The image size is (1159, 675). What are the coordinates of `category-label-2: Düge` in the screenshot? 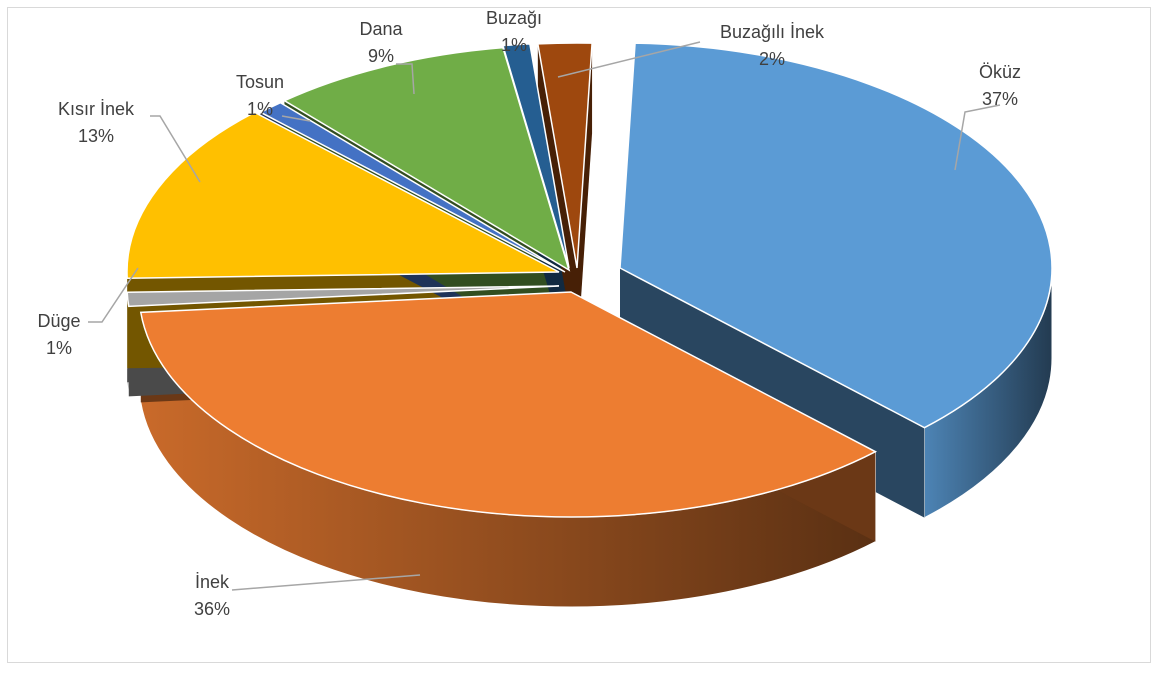 It's located at (58, 321).